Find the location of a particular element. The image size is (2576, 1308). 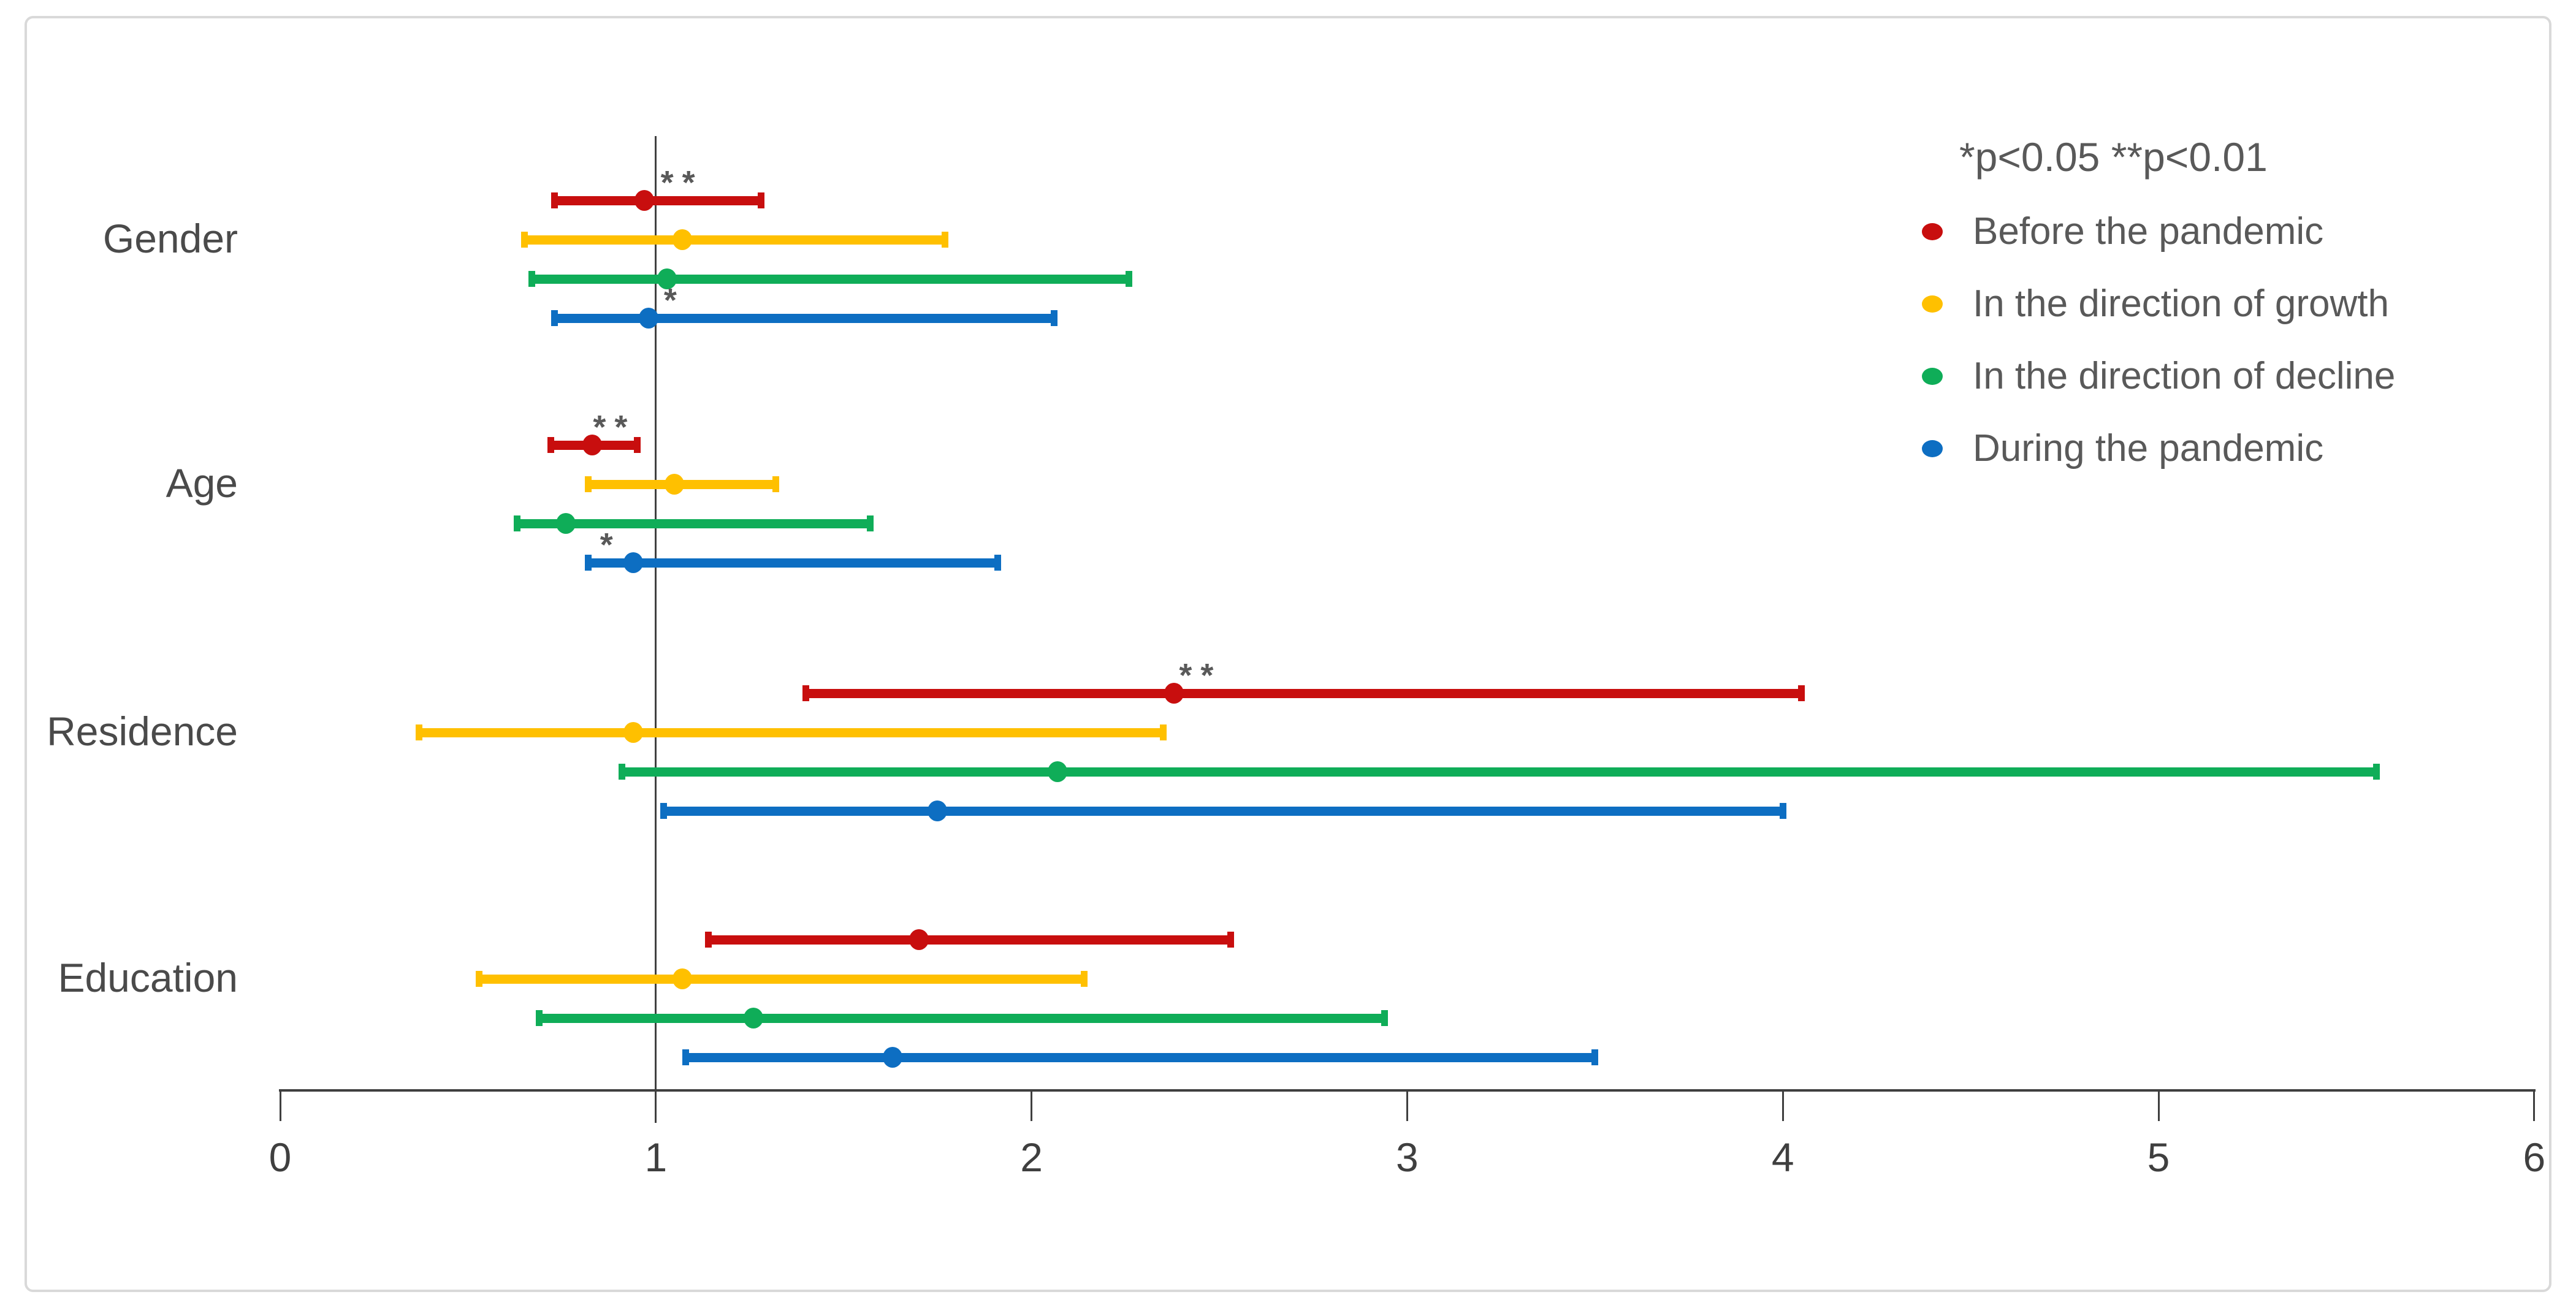

legend-item-label: In the direction of decline is located at coordinates (2184, 376).